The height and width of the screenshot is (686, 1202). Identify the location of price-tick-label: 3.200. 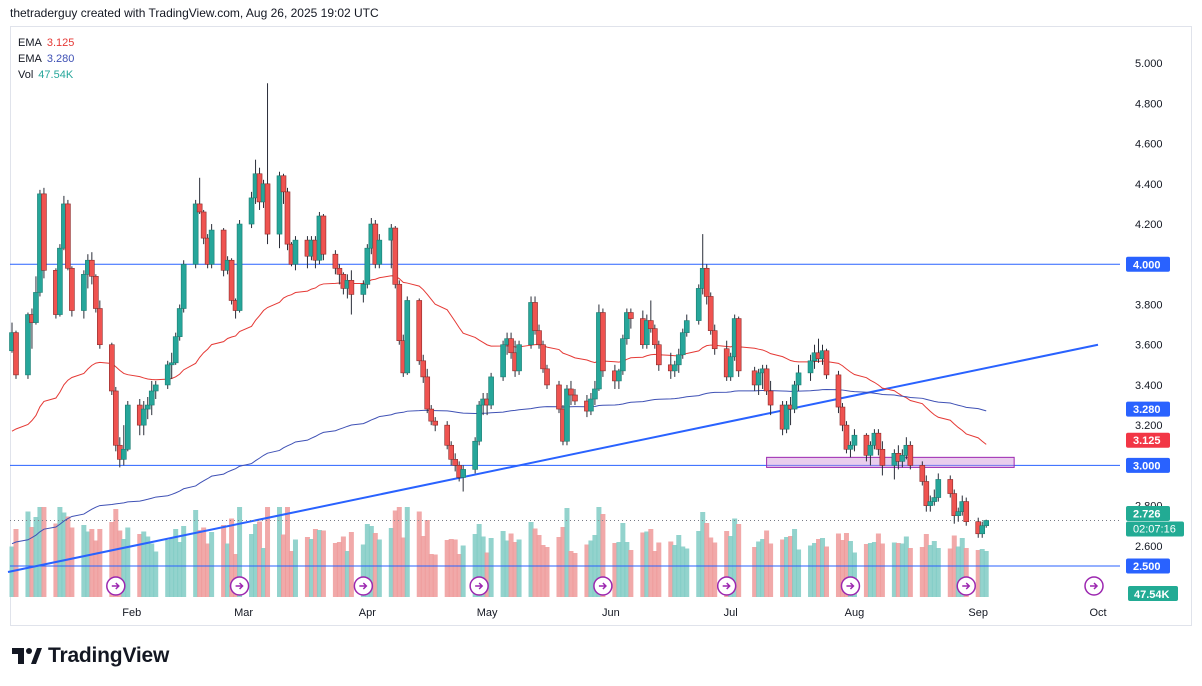
(1149, 426).